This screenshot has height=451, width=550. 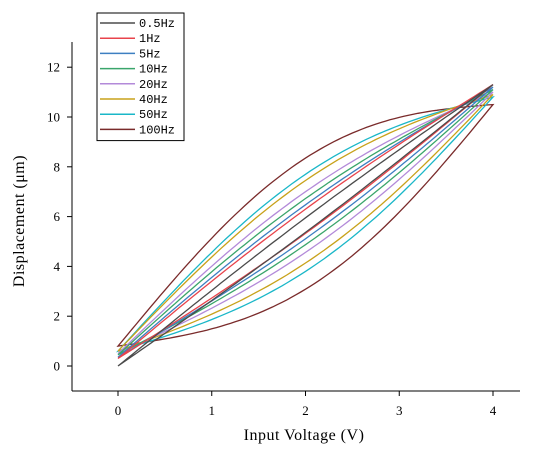 I want to click on x-tick-label: 0, so click(x=118, y=410).